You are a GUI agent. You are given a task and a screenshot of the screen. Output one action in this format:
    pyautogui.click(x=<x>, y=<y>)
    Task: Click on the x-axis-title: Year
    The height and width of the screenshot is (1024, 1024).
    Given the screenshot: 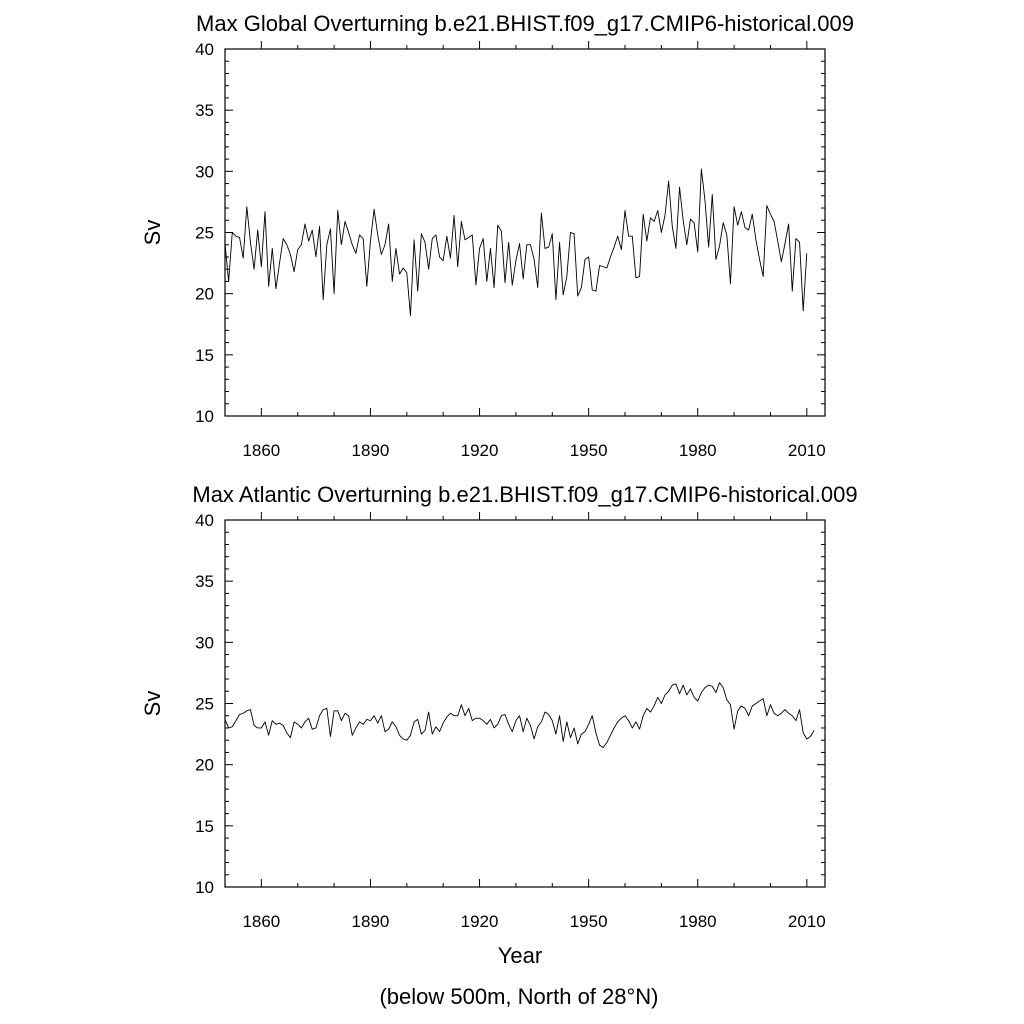 What is the action you would take?
    pyautogui.click(x=520, y=955)
    